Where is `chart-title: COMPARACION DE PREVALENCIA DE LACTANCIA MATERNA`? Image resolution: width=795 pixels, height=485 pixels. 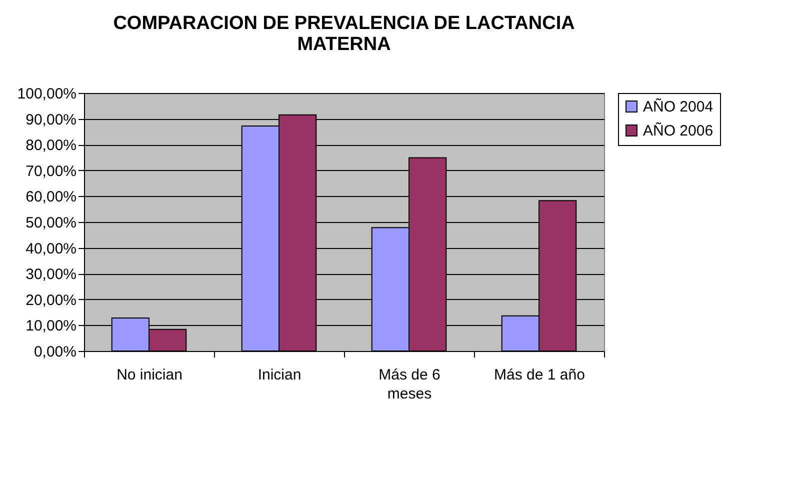 chart-title: COMPARACION DE PREVALENCIA DE LACTANCIA MATERNA is located at coordinates (344, 34).